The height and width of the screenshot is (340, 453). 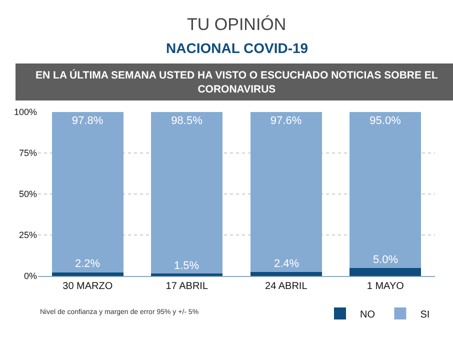 What do you see at coordinates (25, 112) in the screenshot?
I see `y-tick-label: 100%` at bounding box center [25, 112].